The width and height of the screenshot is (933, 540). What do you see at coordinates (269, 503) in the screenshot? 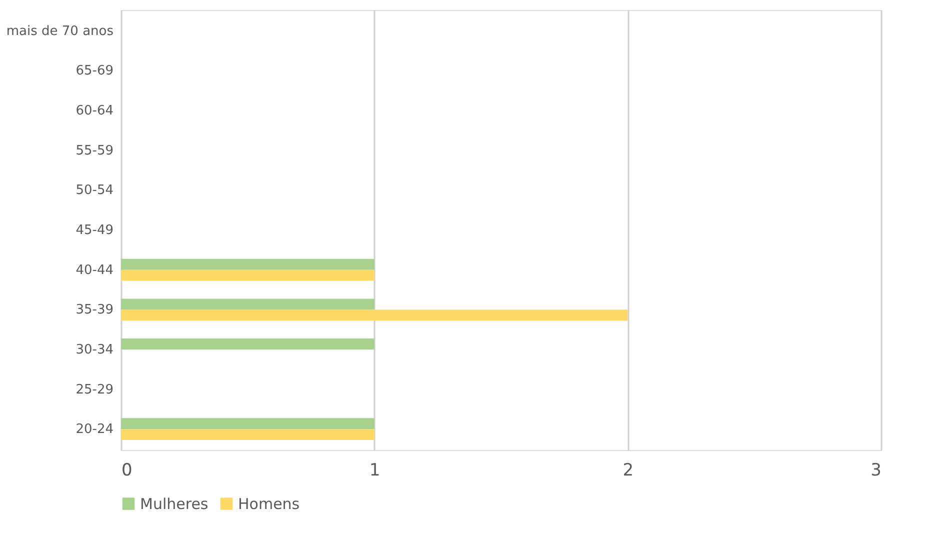
I see `legend-label: Homens` at bounding box center [269, 503].